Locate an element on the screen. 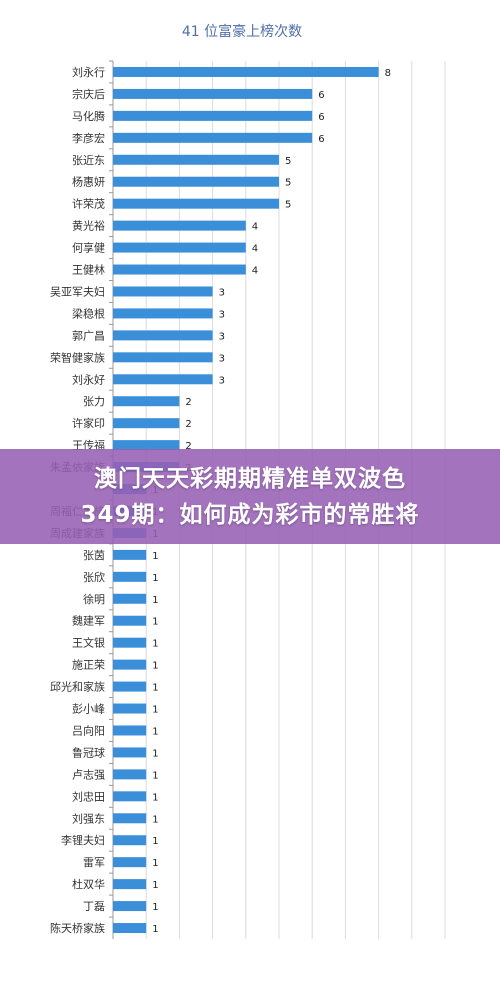  category-label: 邱光和家族 is located at coordinates (77, 687).